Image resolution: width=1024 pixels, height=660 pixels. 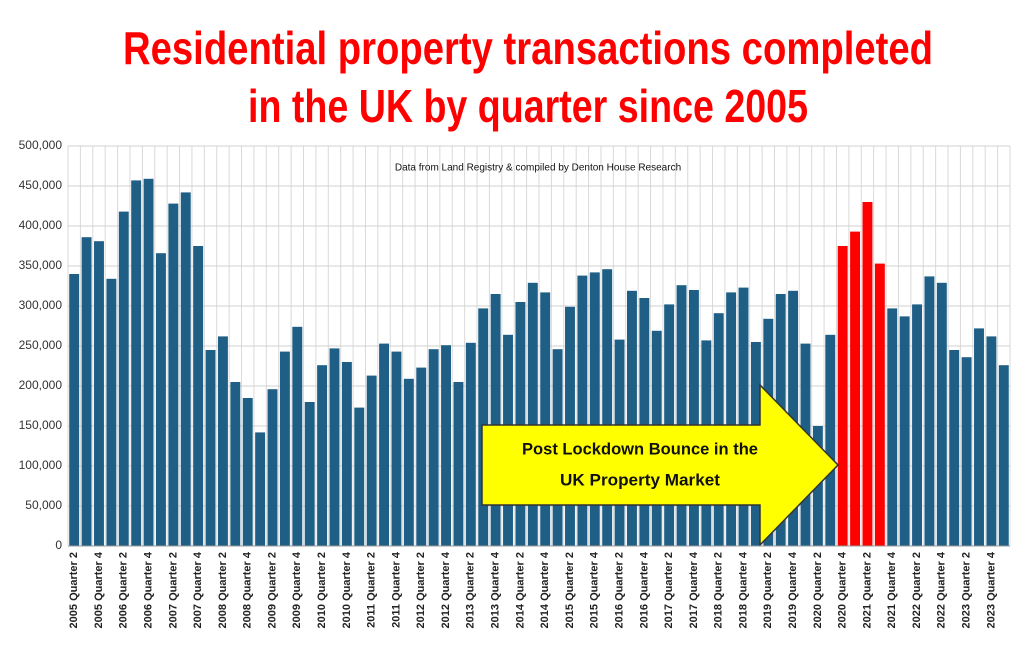 What do you see at coordinates (223, 590) in the screenshot?
I see `x-tick-label: 2008 Quarter 2` at bounding box center [223, 590].